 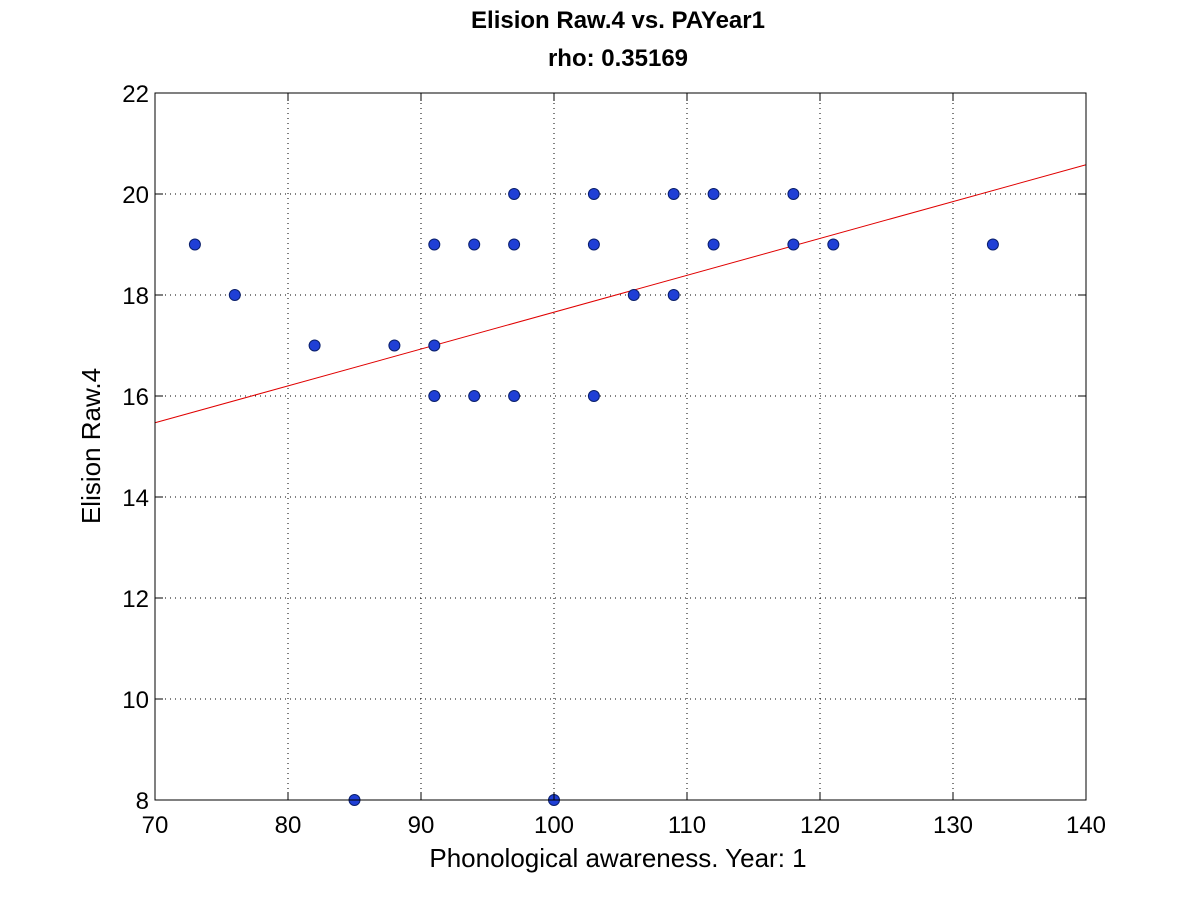 What do you see at coordinates (135, 195) in the screenshot?
I see `y-tick-label: 20` at bounding box center [135, 195].